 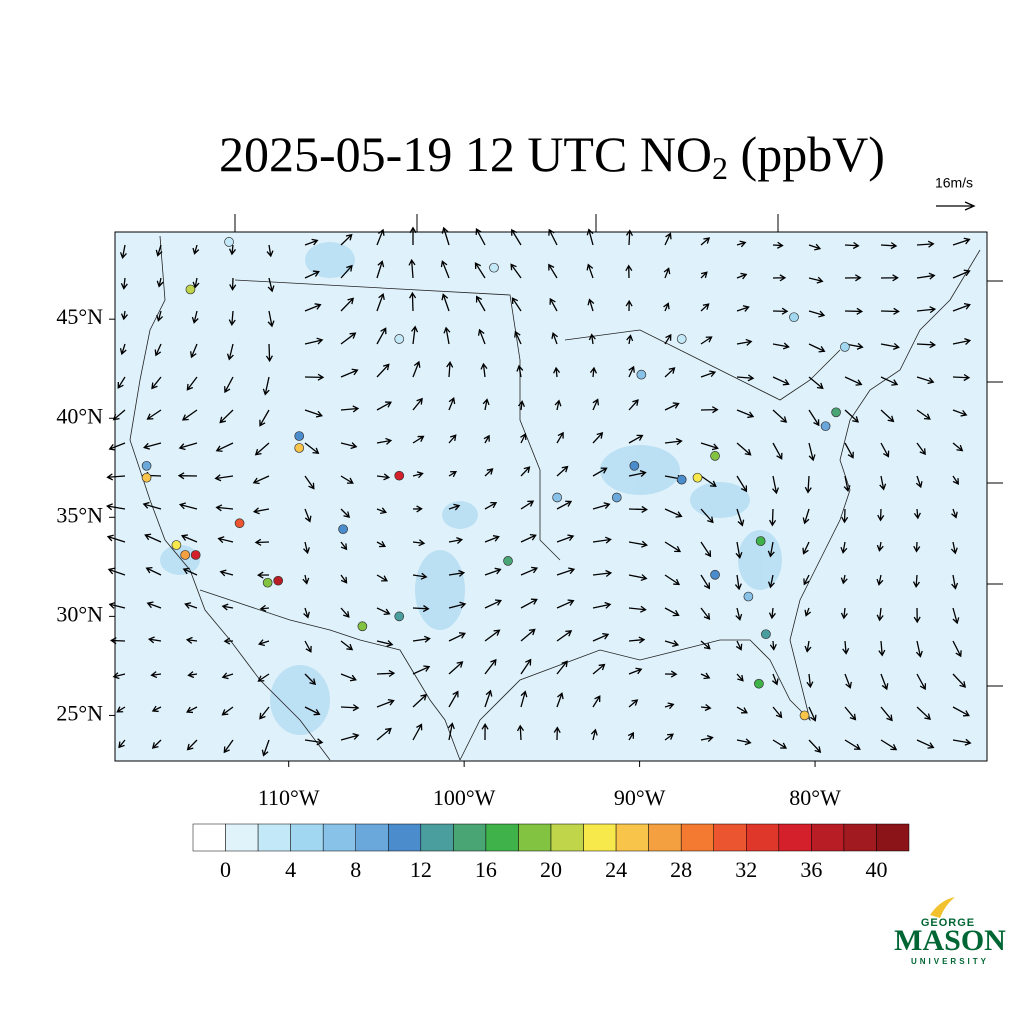 What do you see at coordinates (79, 712) in the screenshot?
I see `y-tick-label: 25°N` at bounding box center [79, 712].